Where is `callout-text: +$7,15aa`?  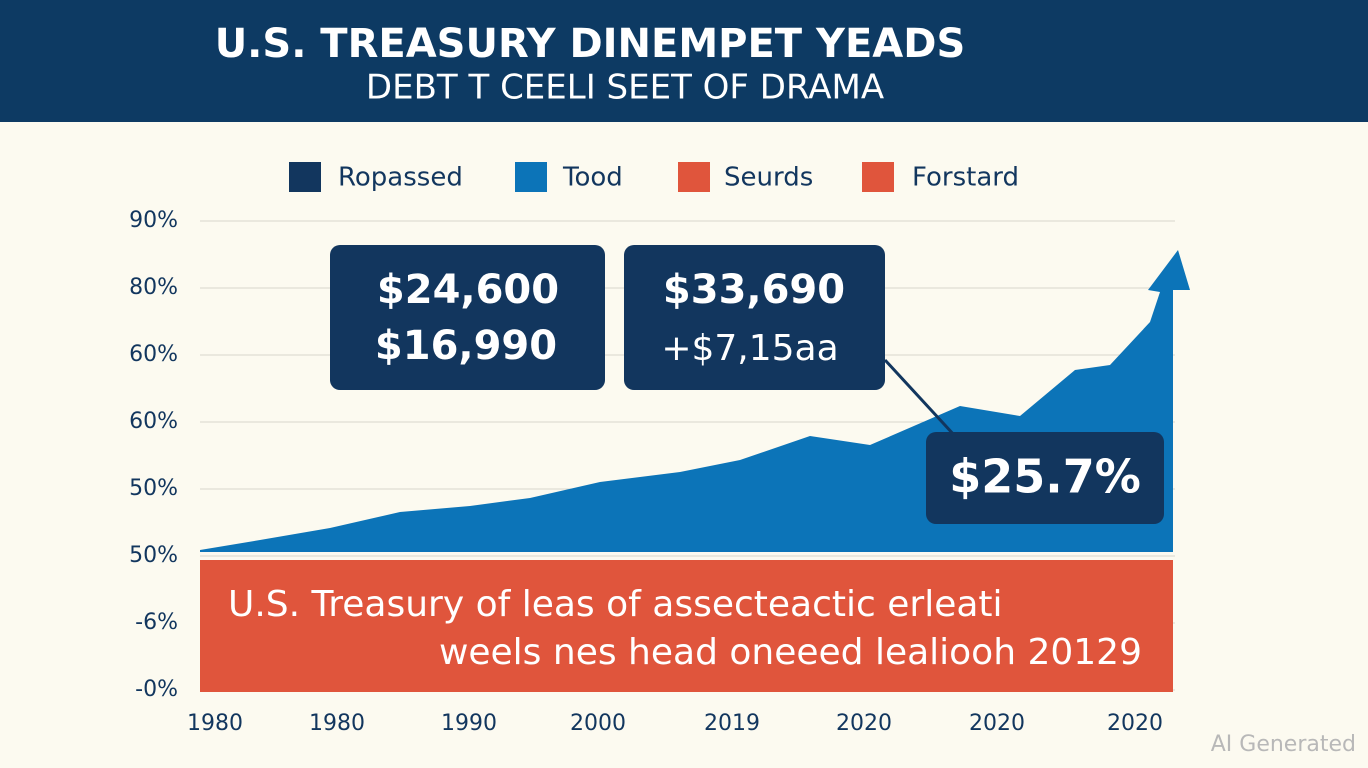
callout-text: +$7,15aa is located at coordinates (749, 348).